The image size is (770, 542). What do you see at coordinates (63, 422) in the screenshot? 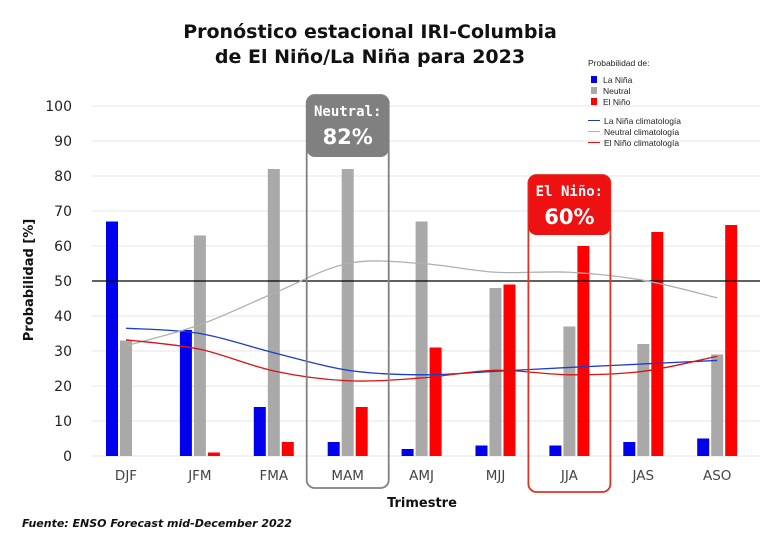
I see `y-tick-label: 10` at bounding box center [63, 422].